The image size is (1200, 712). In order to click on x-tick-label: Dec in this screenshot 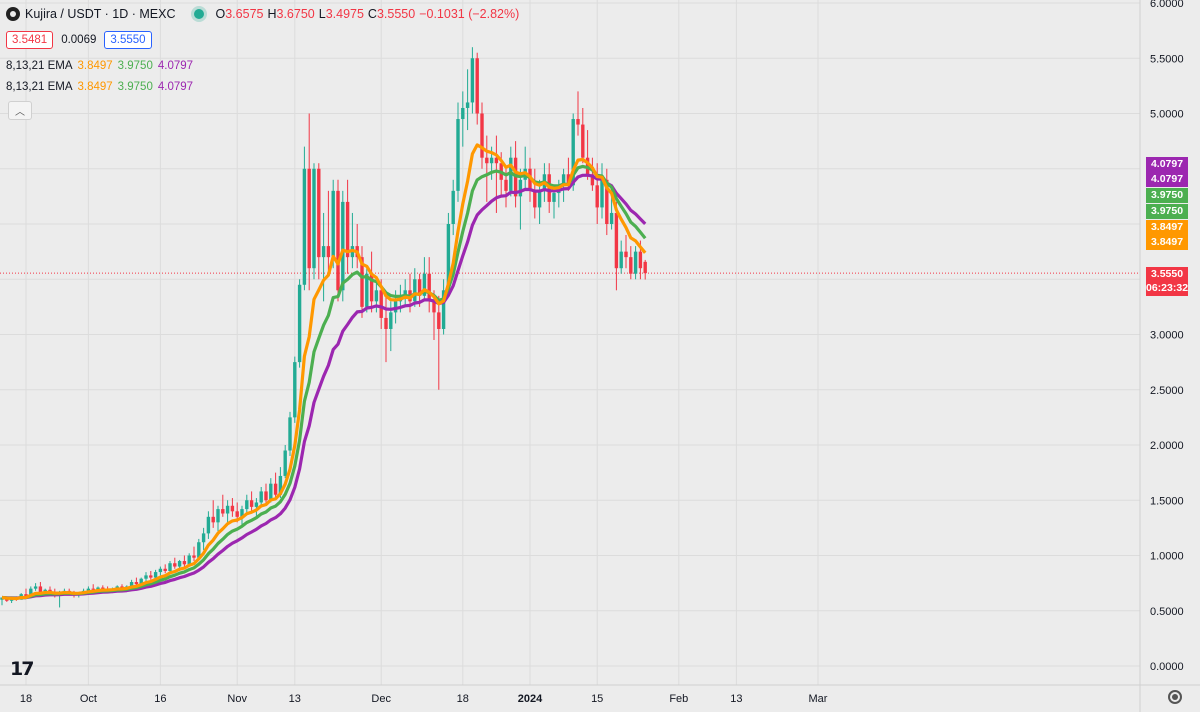, I will do `click(381, 699)`.